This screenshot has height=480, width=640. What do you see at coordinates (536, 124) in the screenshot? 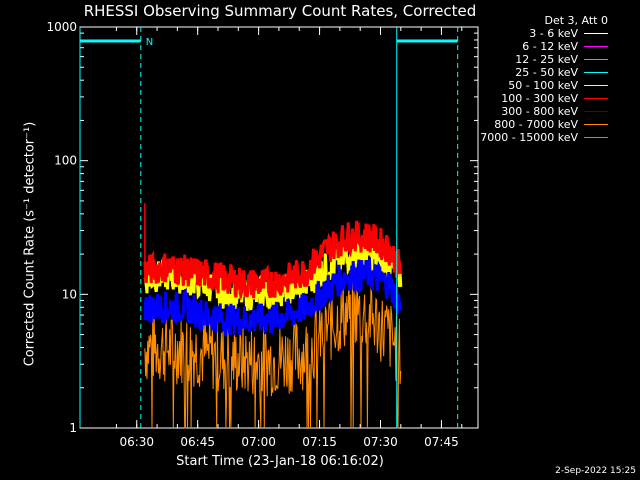
I see `legend-label: 800 - 7000 keV` at bounding box center [536, 124].